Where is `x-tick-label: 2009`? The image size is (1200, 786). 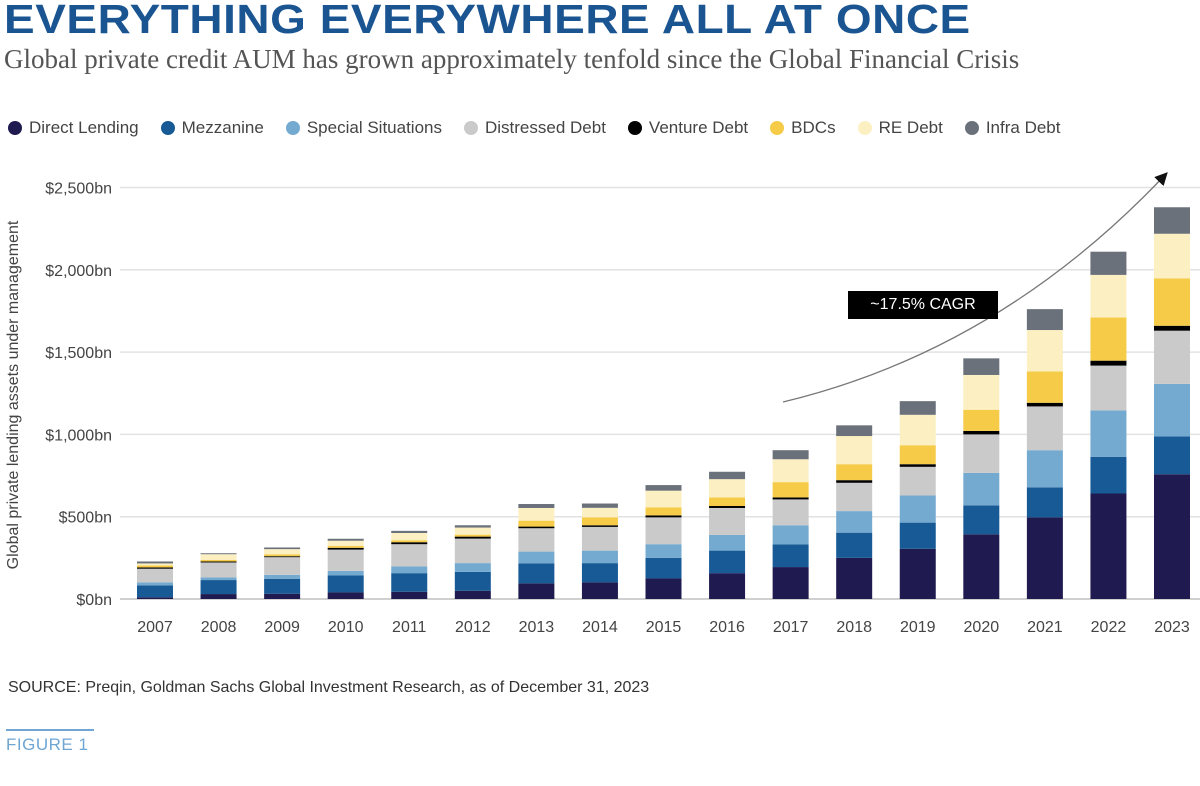
x-tick-label: 2009 is located at coordinates (282, 627).